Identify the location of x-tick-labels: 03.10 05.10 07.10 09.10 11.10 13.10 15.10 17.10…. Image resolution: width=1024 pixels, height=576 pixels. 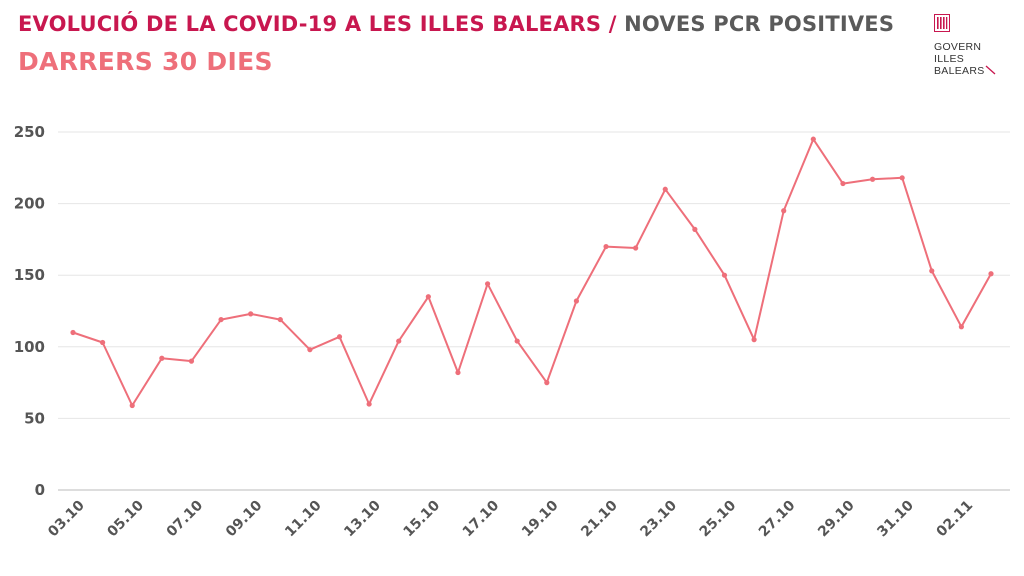
(510, 518).